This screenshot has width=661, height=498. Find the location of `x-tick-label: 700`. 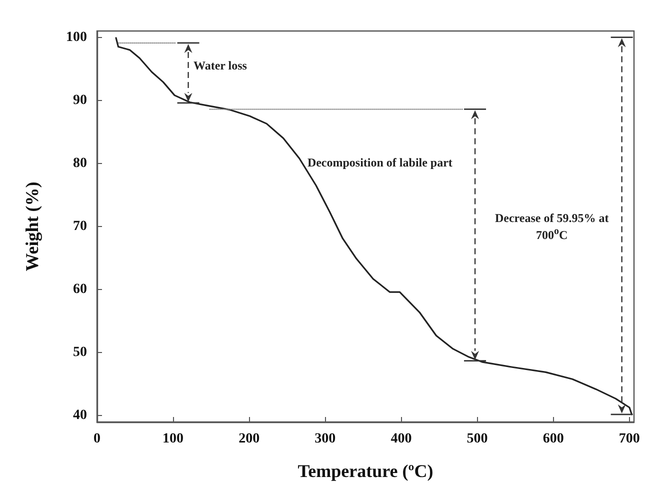

x-tick-label: 700 is located at coordinates (629, 439).